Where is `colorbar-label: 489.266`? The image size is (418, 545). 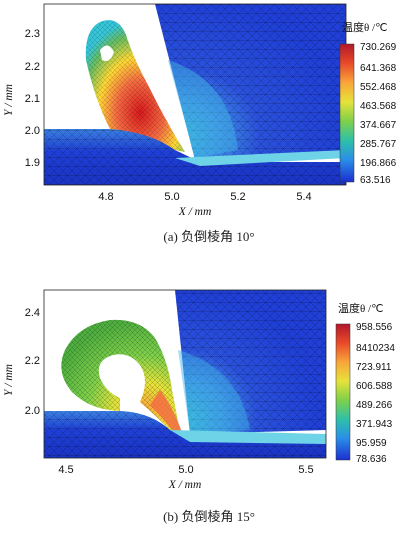
colorbar-label: 489.266 is located at coordinates (374, 405).